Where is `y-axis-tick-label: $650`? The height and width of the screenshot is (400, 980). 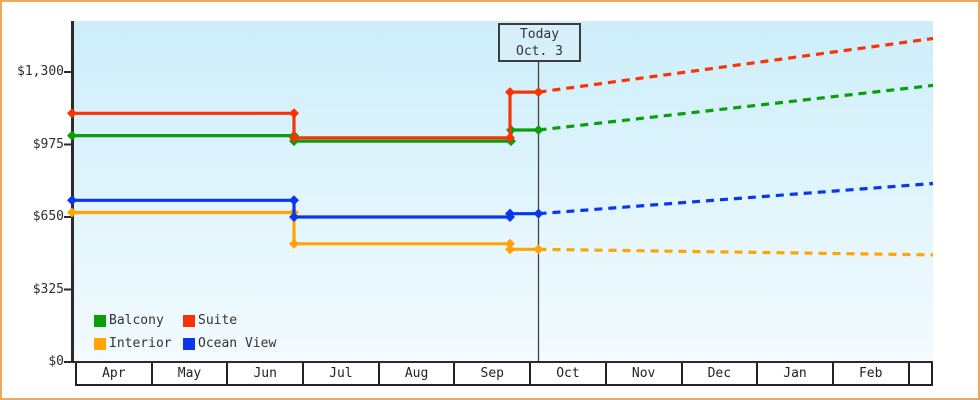
y-axis-tick-label: $650 is located at coordinates (48, 216).